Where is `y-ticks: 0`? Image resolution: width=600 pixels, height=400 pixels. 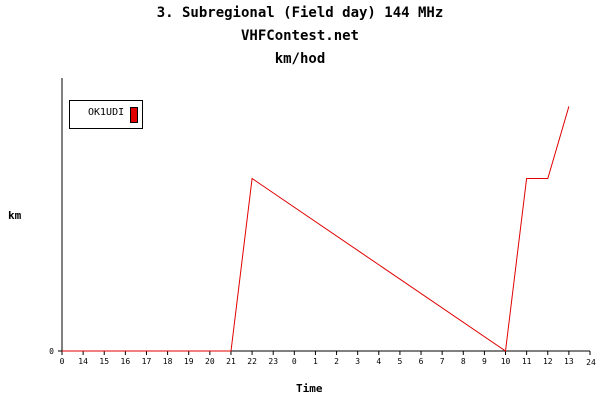 y-ticks: 0 is located at coordinates (55, 351).